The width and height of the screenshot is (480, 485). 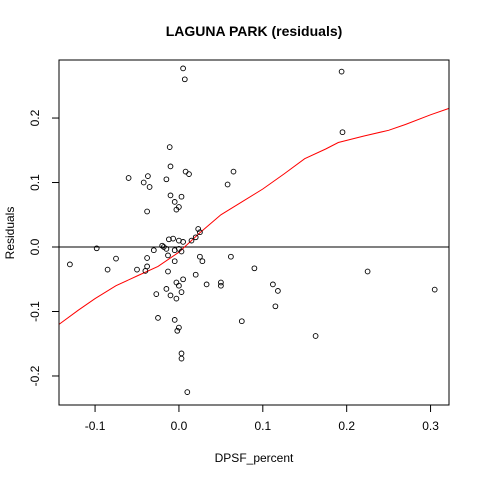 I want to click on y-tick-label: -0.2, so click(x=35, y=375).